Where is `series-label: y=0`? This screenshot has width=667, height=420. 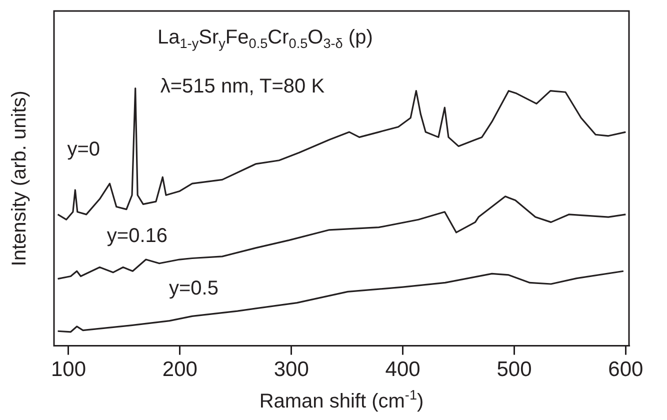
series-label: y=0 is located at coordinates (83, 149).